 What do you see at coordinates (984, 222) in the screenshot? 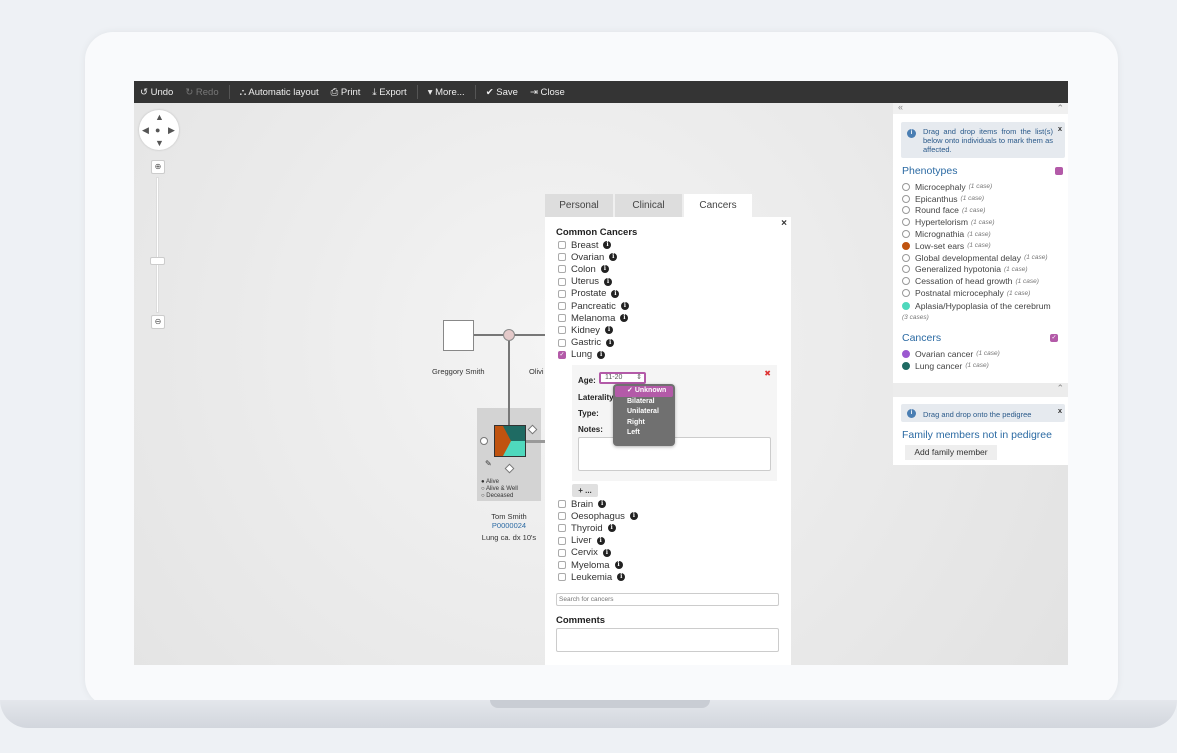
I see `legend-item: Hypertelorism (1 case)` at bounding box center [984, 222].